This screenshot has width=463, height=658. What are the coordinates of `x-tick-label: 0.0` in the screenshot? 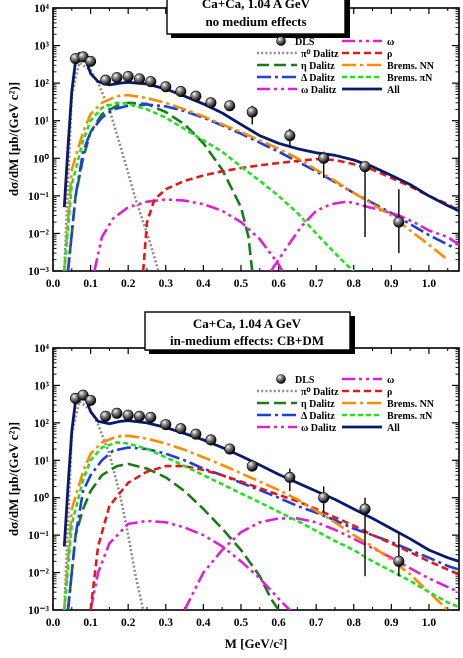 It's located at (53, 284).